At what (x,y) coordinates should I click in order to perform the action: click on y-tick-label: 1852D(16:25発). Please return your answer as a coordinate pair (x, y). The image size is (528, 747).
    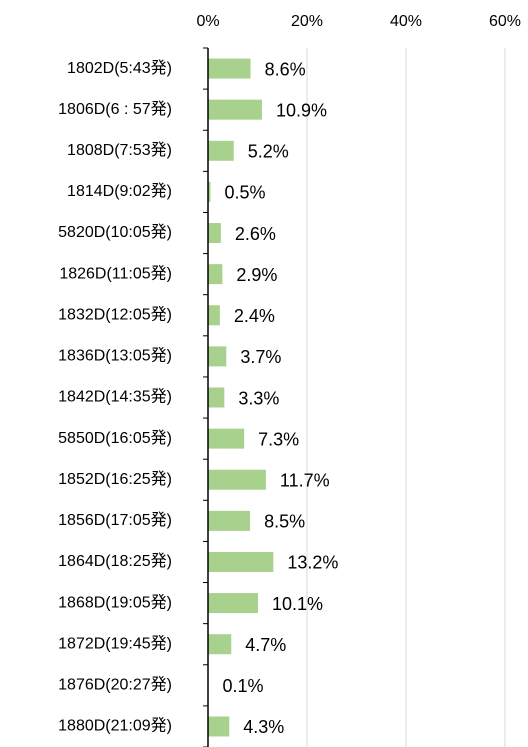
    Looking at the image, I should click on (115, 479).